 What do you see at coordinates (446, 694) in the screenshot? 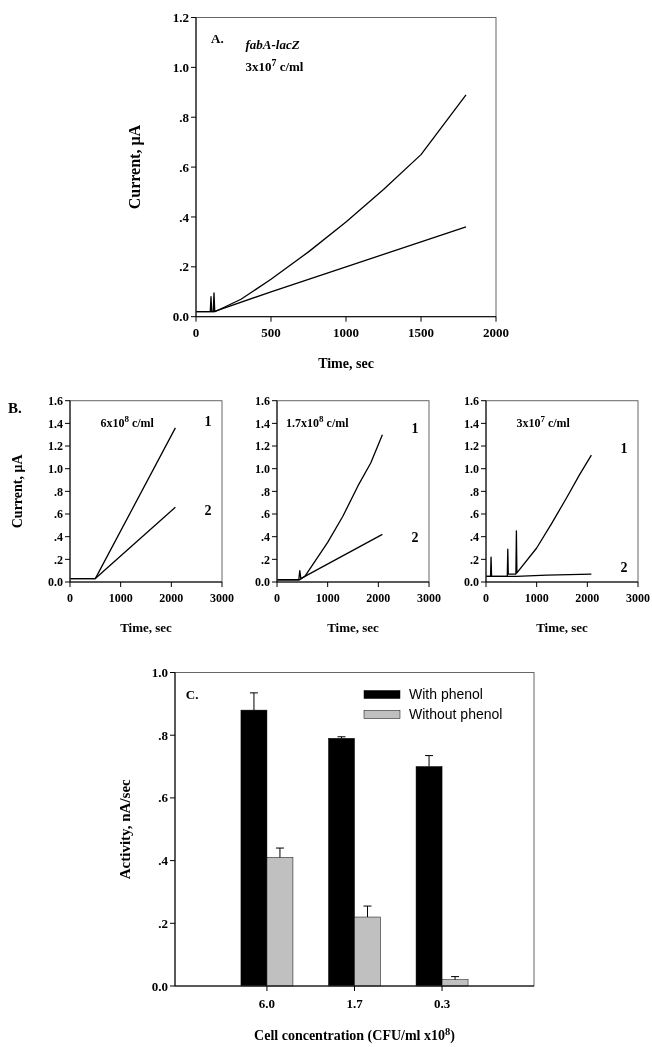
I see `legend-label: With phenol` at bounding box center [446, 694].